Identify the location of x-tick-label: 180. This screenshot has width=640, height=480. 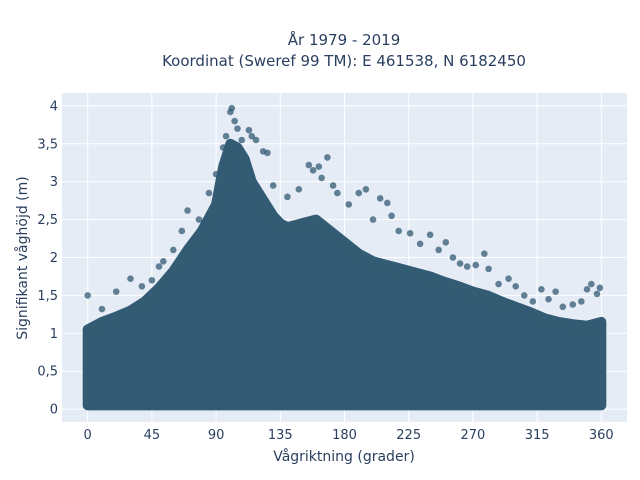
(344, 435).